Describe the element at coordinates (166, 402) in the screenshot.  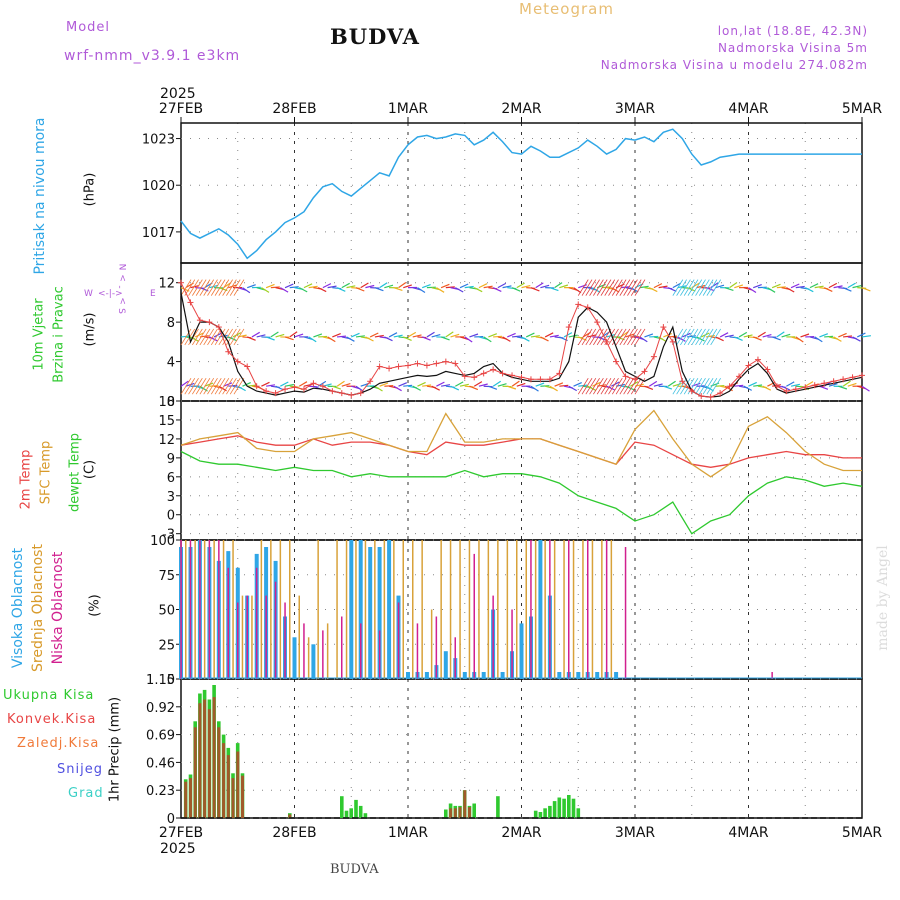
I see `y-tick-label: 18` at that location.